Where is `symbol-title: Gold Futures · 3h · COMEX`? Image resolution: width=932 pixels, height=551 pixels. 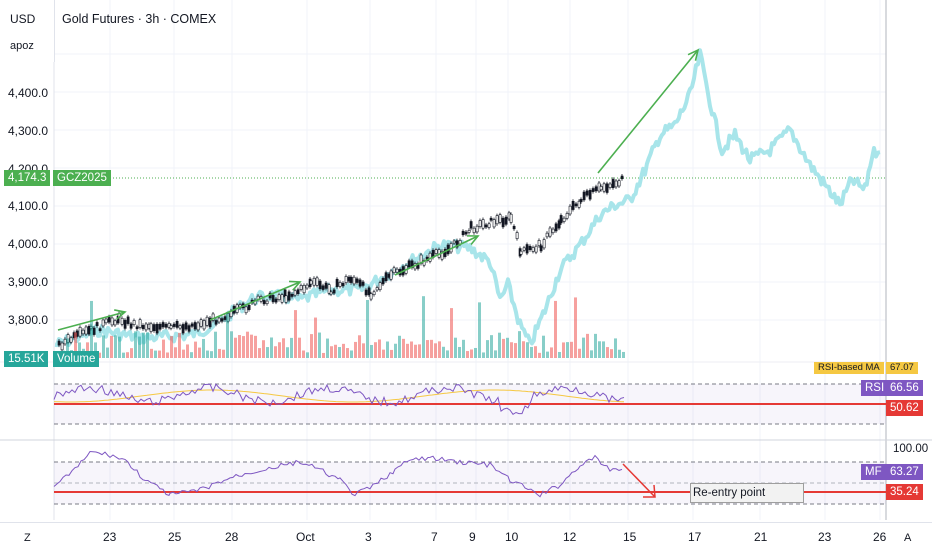 symbol-title: Gold Futures · 3h · COMEX is located at coordinates (139, 19).